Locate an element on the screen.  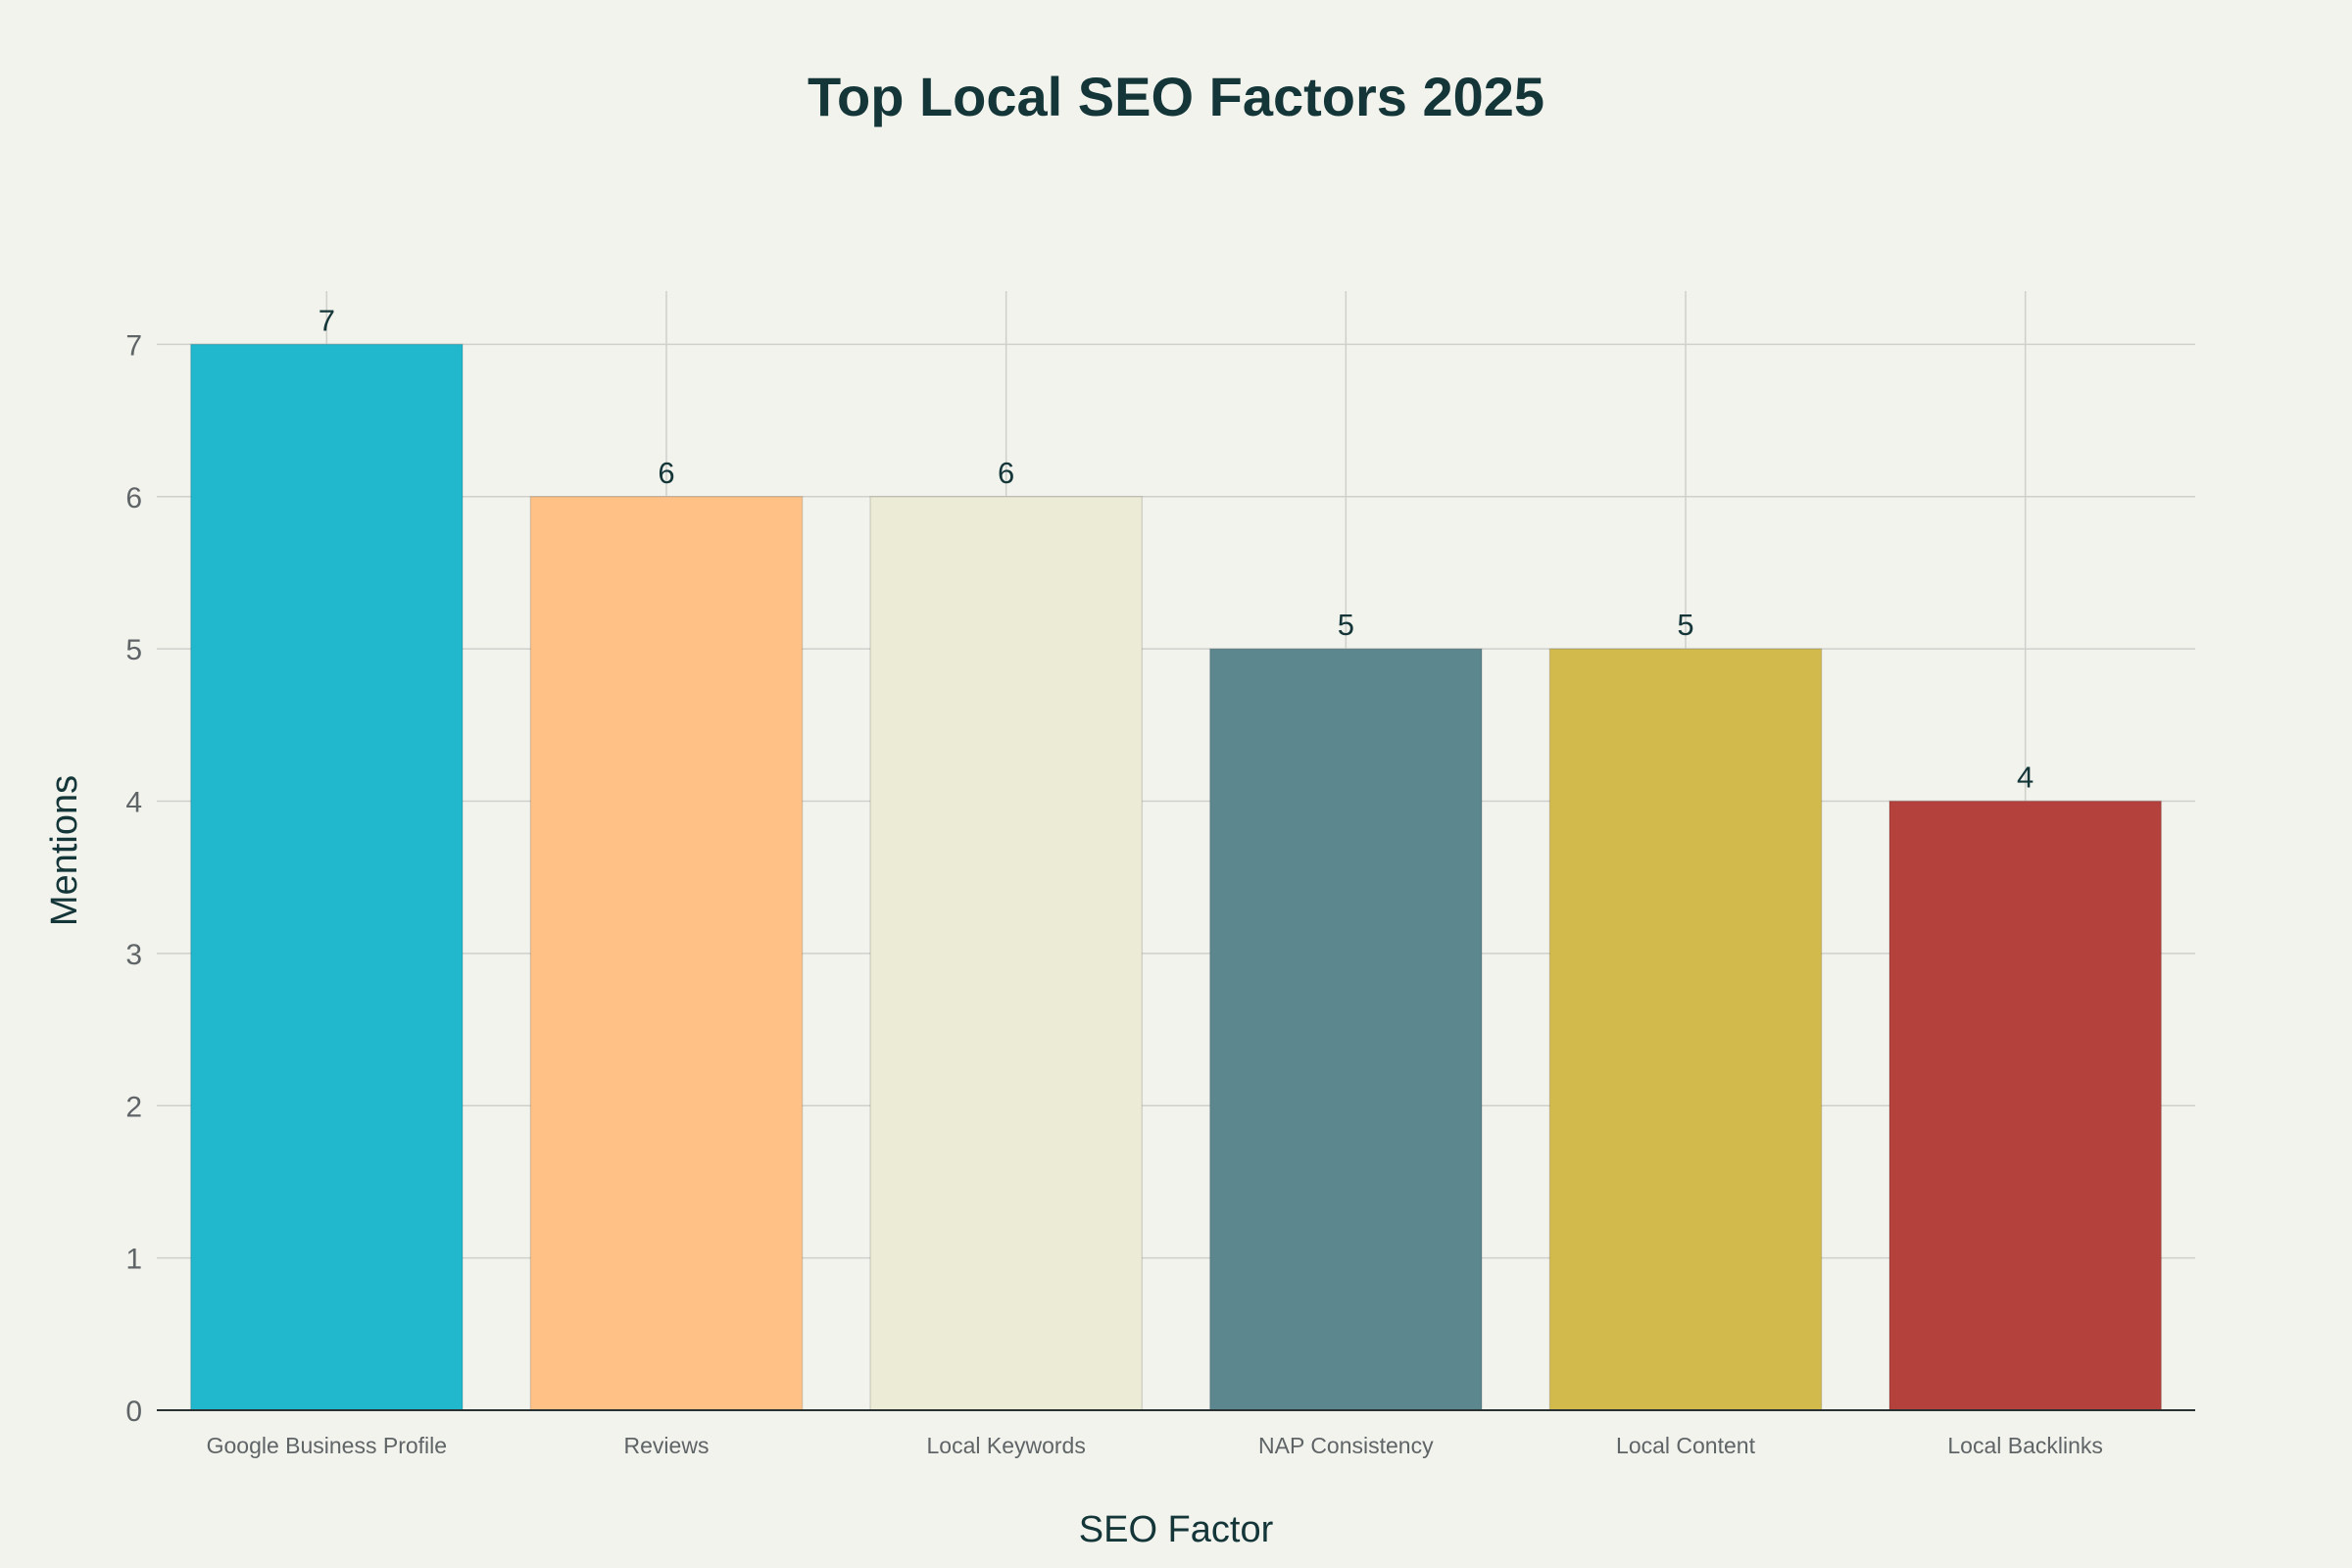
y-tick-label: 6 is located at coordinates (133, 498).